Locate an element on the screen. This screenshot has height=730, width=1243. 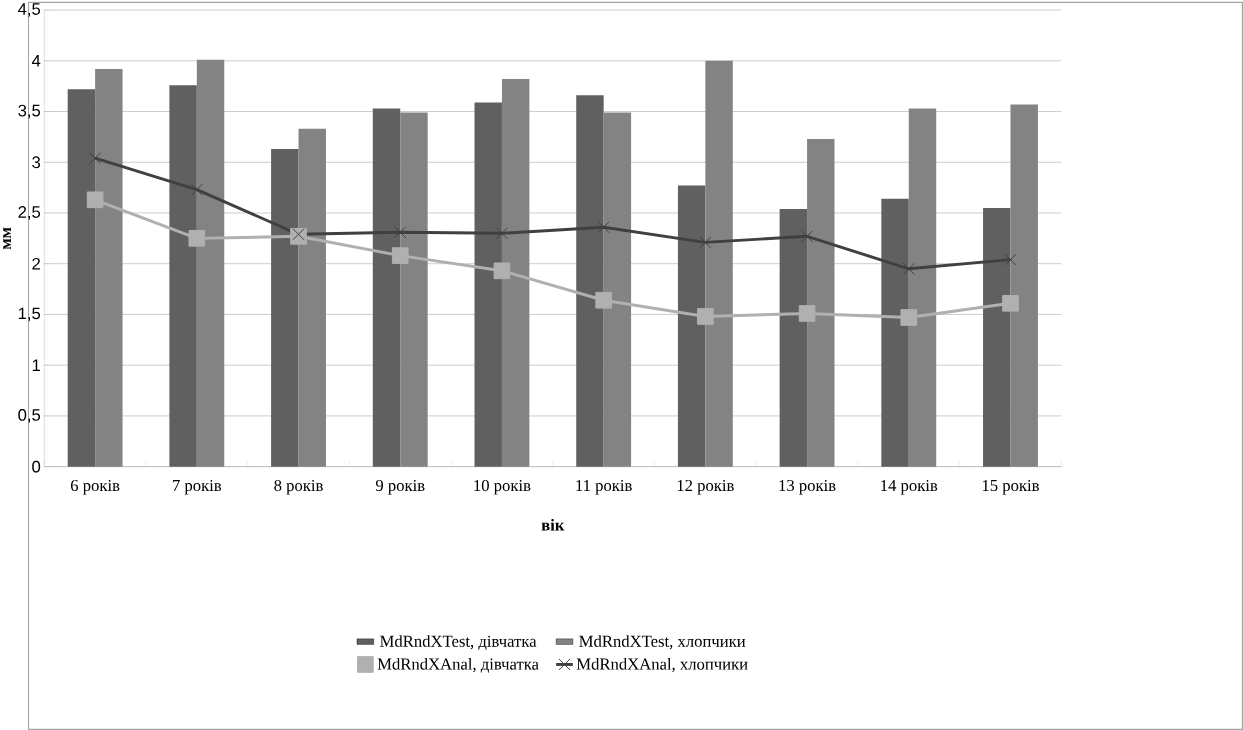
y-tick-label: 4 is located at coordinates (36, 61).